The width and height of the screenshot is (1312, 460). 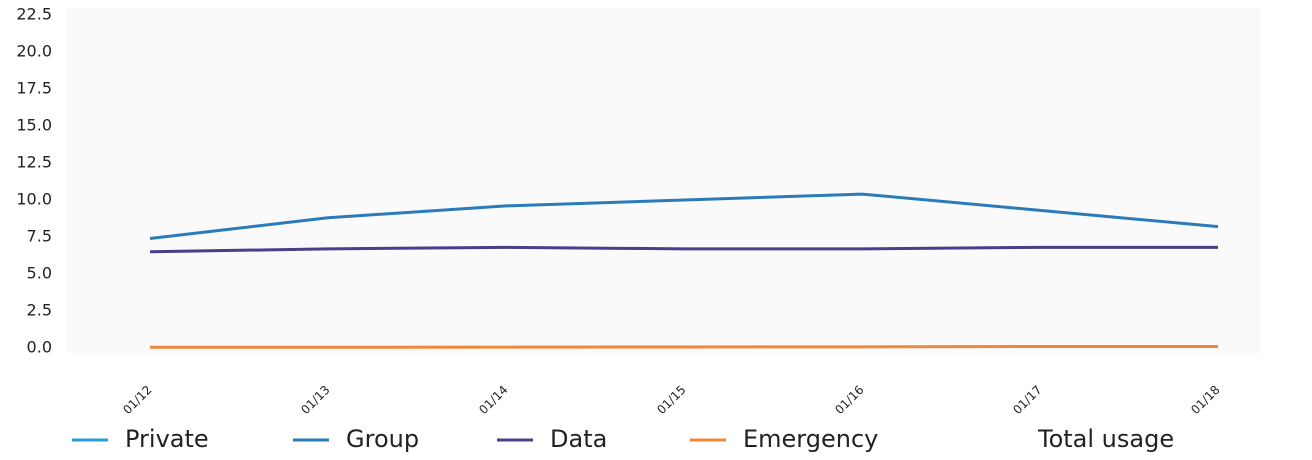 I want to click on y-tick-label: 20.0, so click(x=34, y=51).